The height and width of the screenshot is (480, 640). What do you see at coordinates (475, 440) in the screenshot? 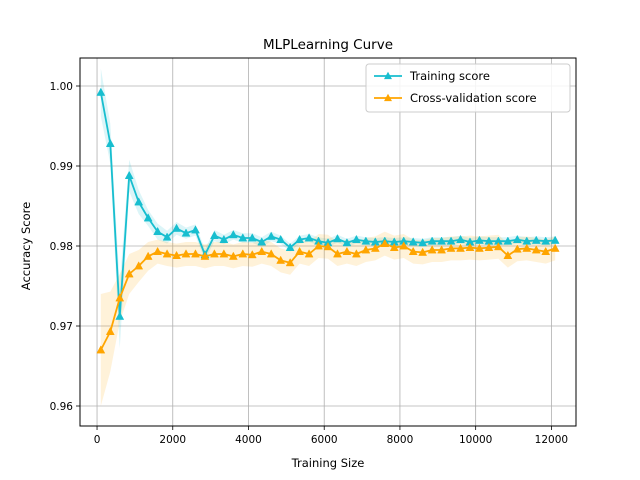
I see `x-tick-label: 10000` at bounding box center [475, 440].